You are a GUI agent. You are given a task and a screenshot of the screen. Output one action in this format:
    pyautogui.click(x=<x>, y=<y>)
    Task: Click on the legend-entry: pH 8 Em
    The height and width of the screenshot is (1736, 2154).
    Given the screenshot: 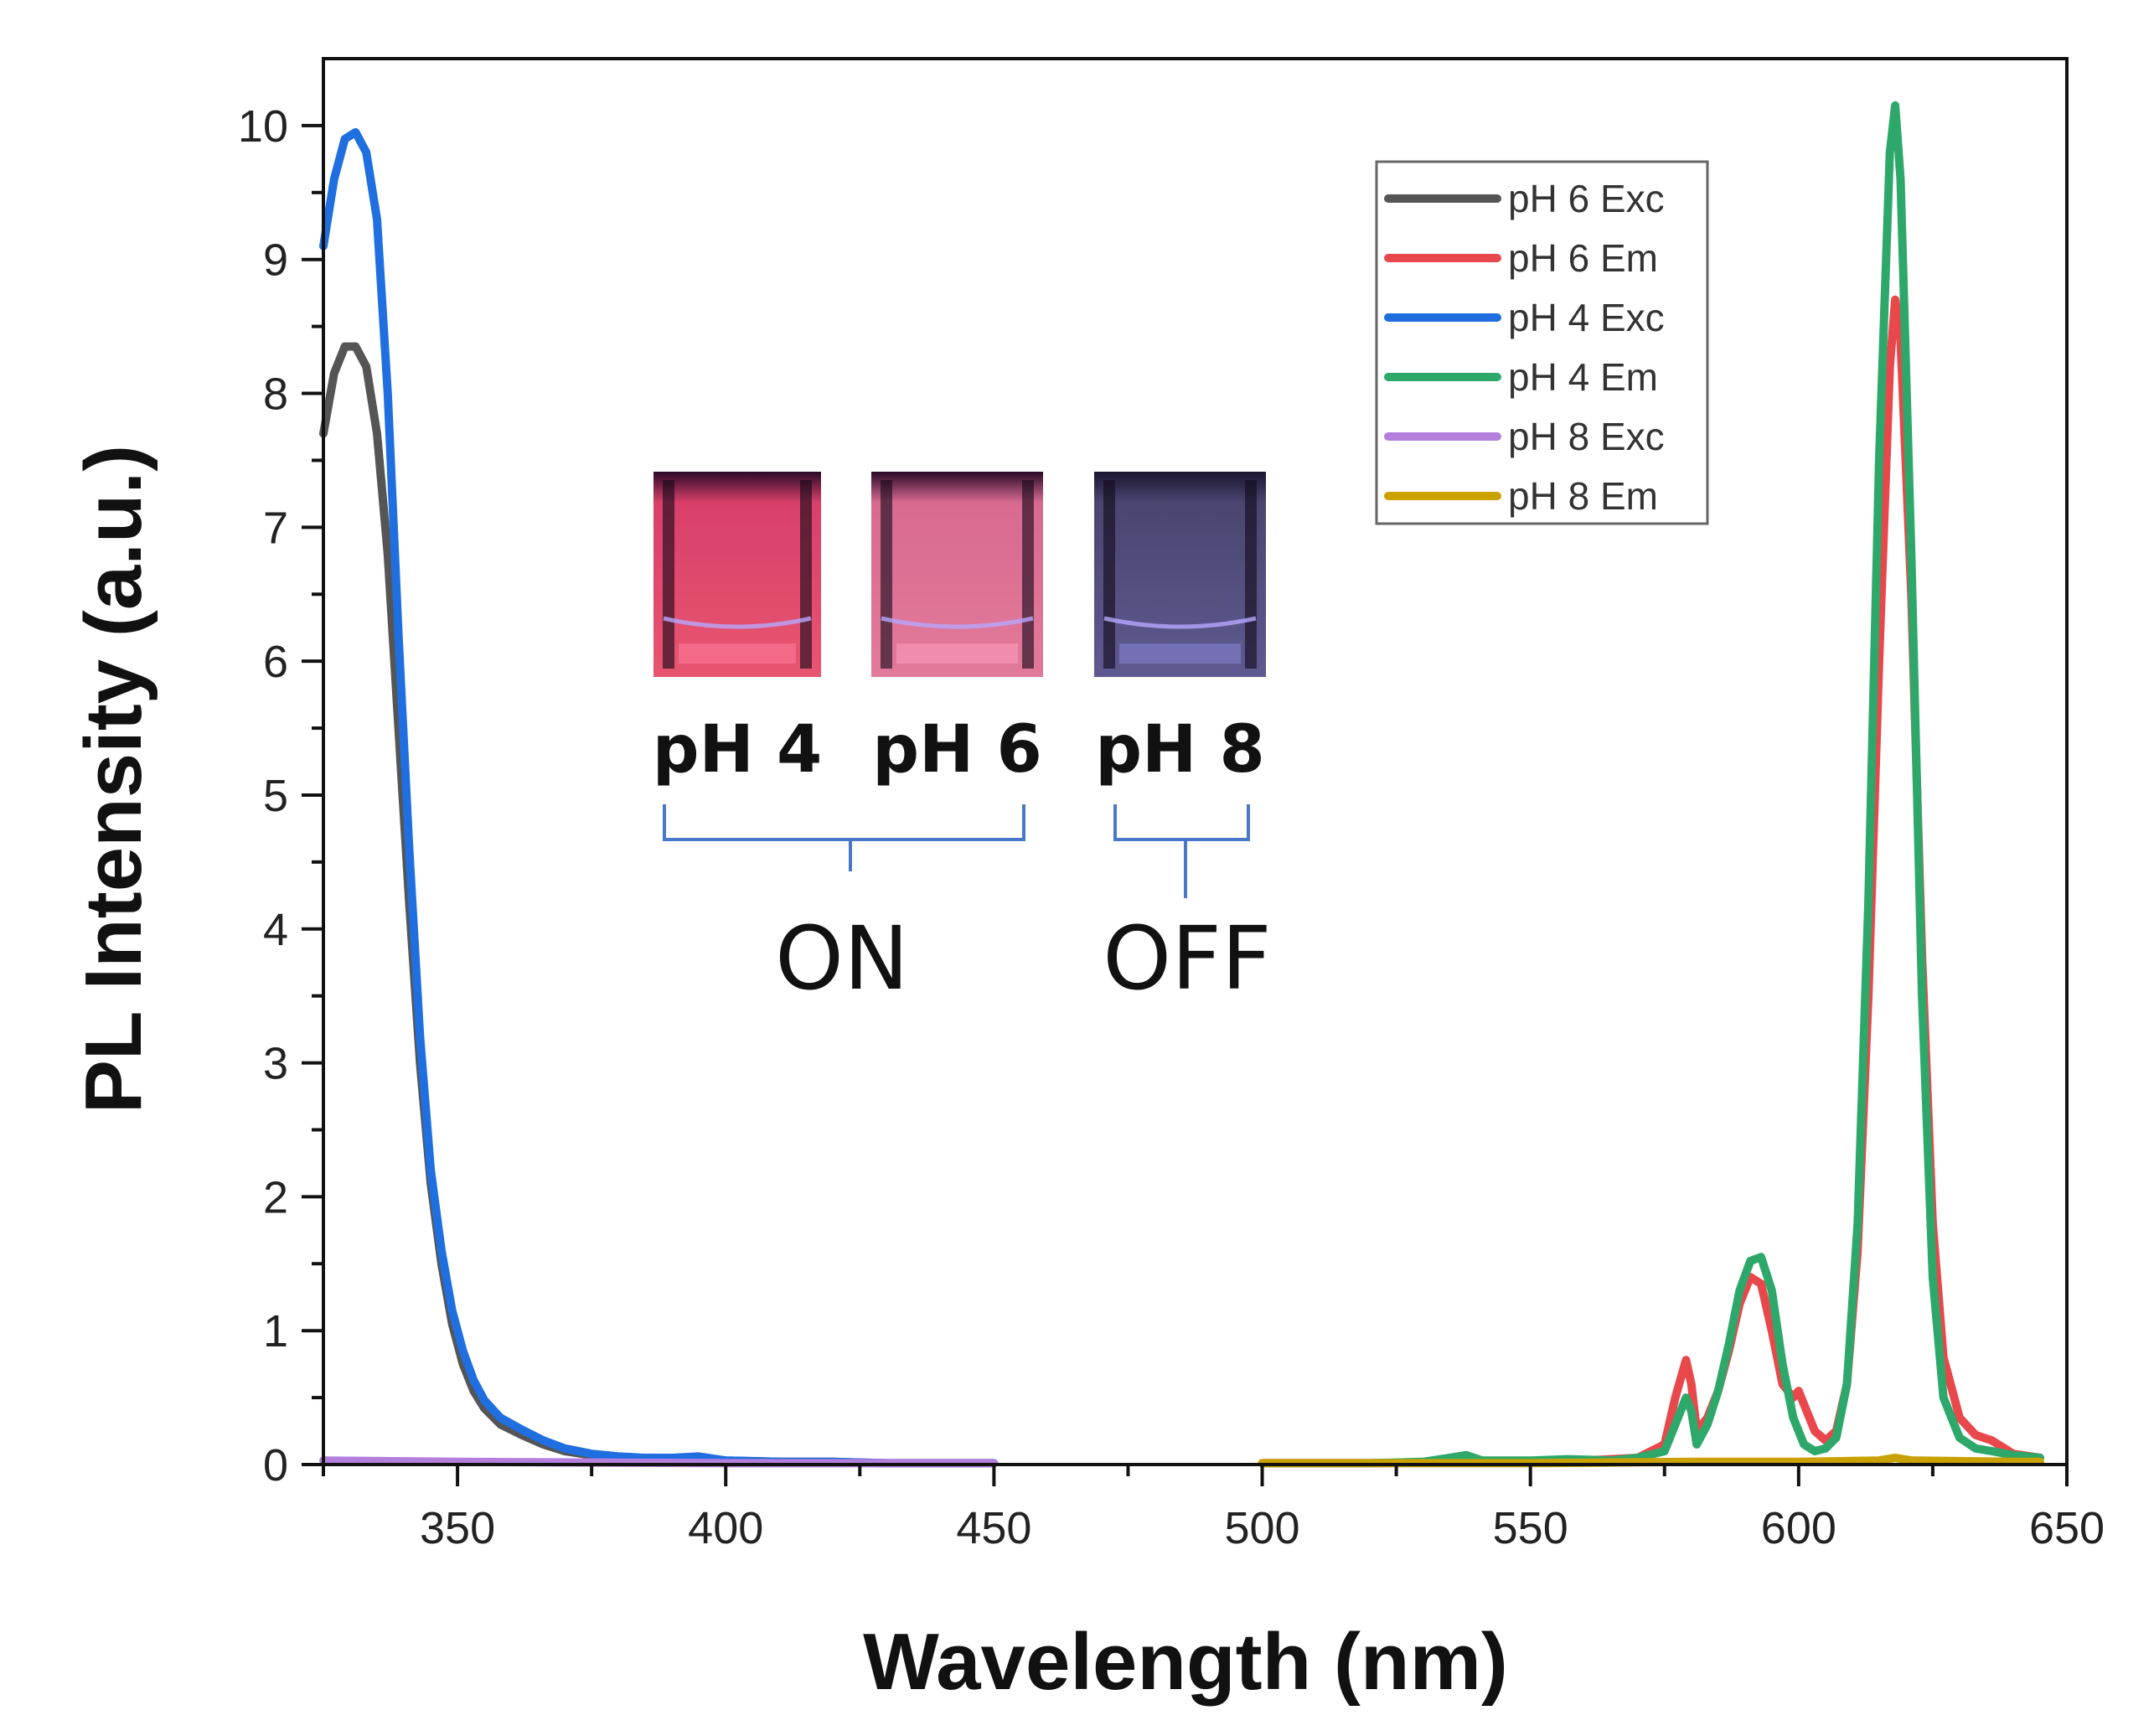 What is the action you would take?
    pyautogui.click(x=1583, y=496)
    